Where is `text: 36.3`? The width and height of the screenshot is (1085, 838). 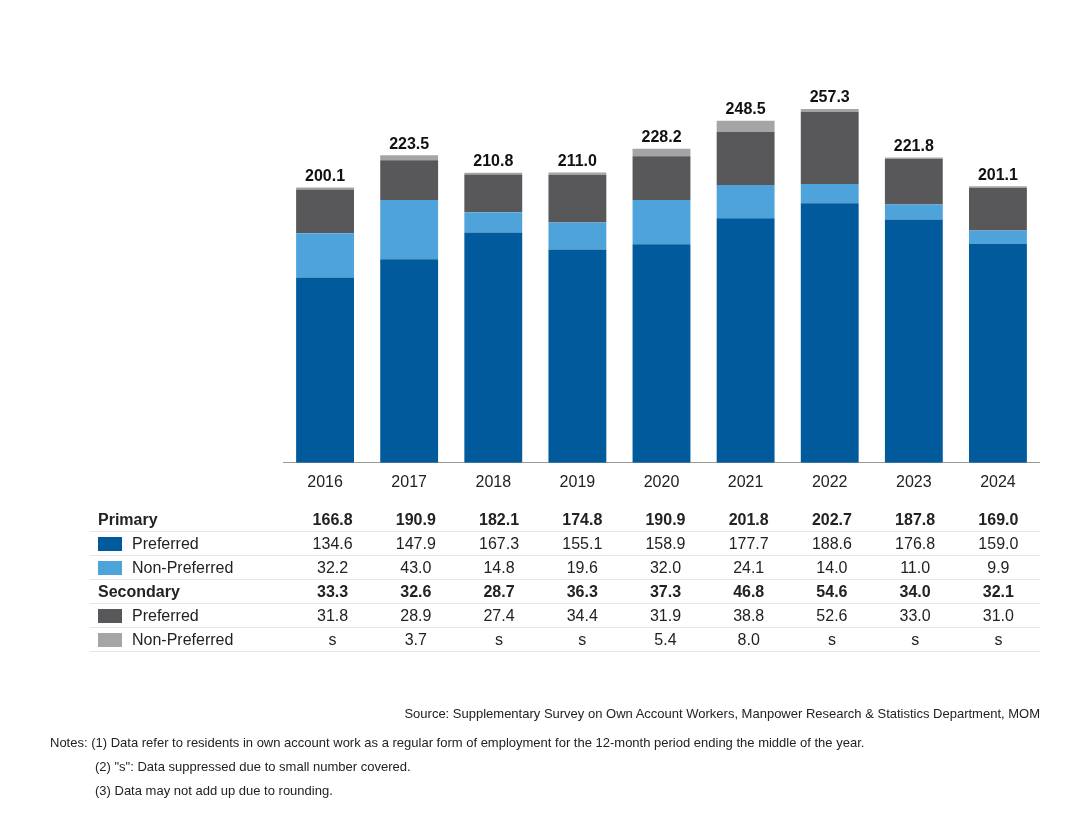 text: 36.3 is located at coordinates (582, 591).